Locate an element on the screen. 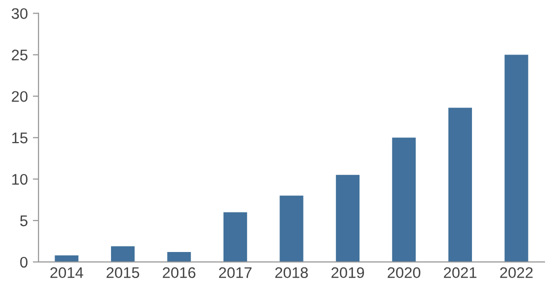 The height and width of the screenshot is (296, 550). x-tick-label: 2020 is located at coordinates (404, 272).